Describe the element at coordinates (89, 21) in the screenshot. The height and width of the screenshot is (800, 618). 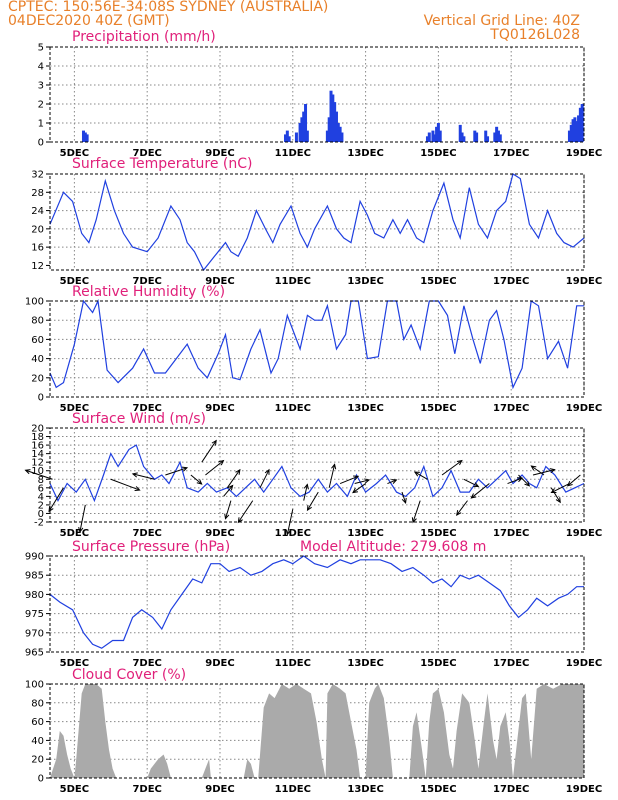
I see `header-date: 04DEC2020 40Z (GMT)` at that location.